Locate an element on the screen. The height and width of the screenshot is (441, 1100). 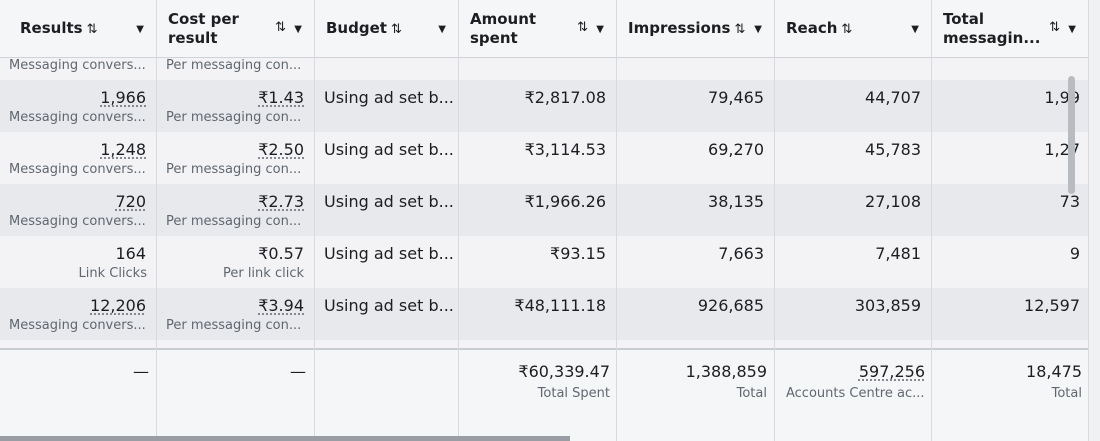
column-header-cost-per-result: Cost per result ⇅ ▼ is located at coordinates (235, 29).